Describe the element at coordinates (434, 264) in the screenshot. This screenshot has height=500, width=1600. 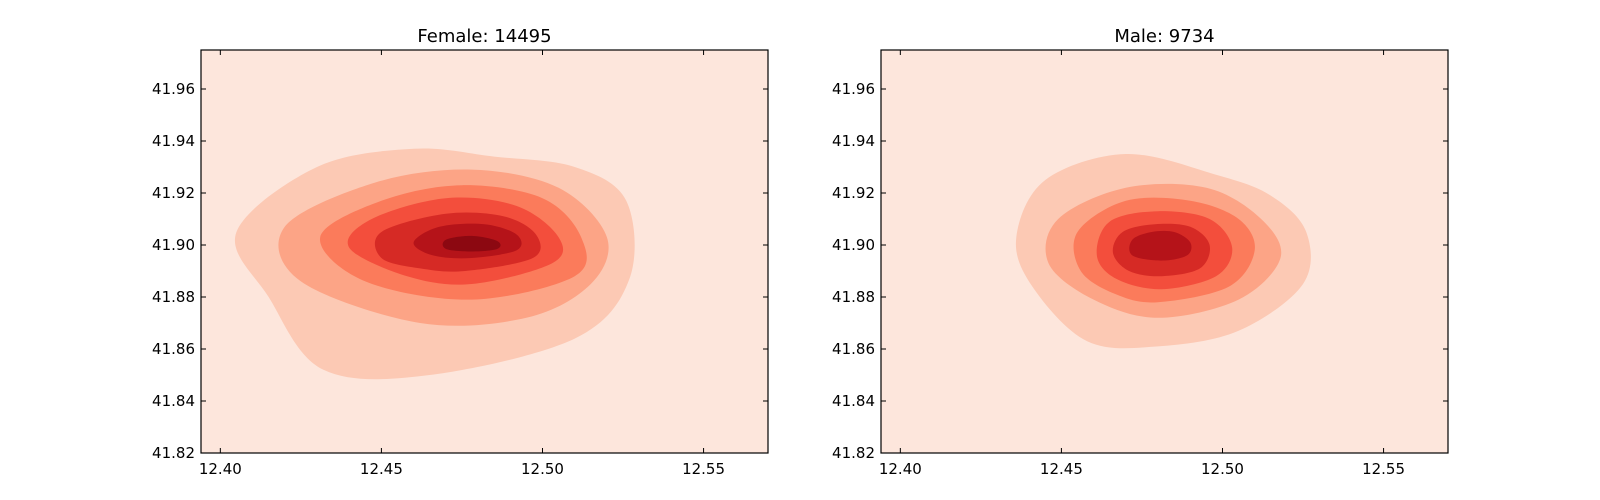
I see `density-contours-female` at that location.